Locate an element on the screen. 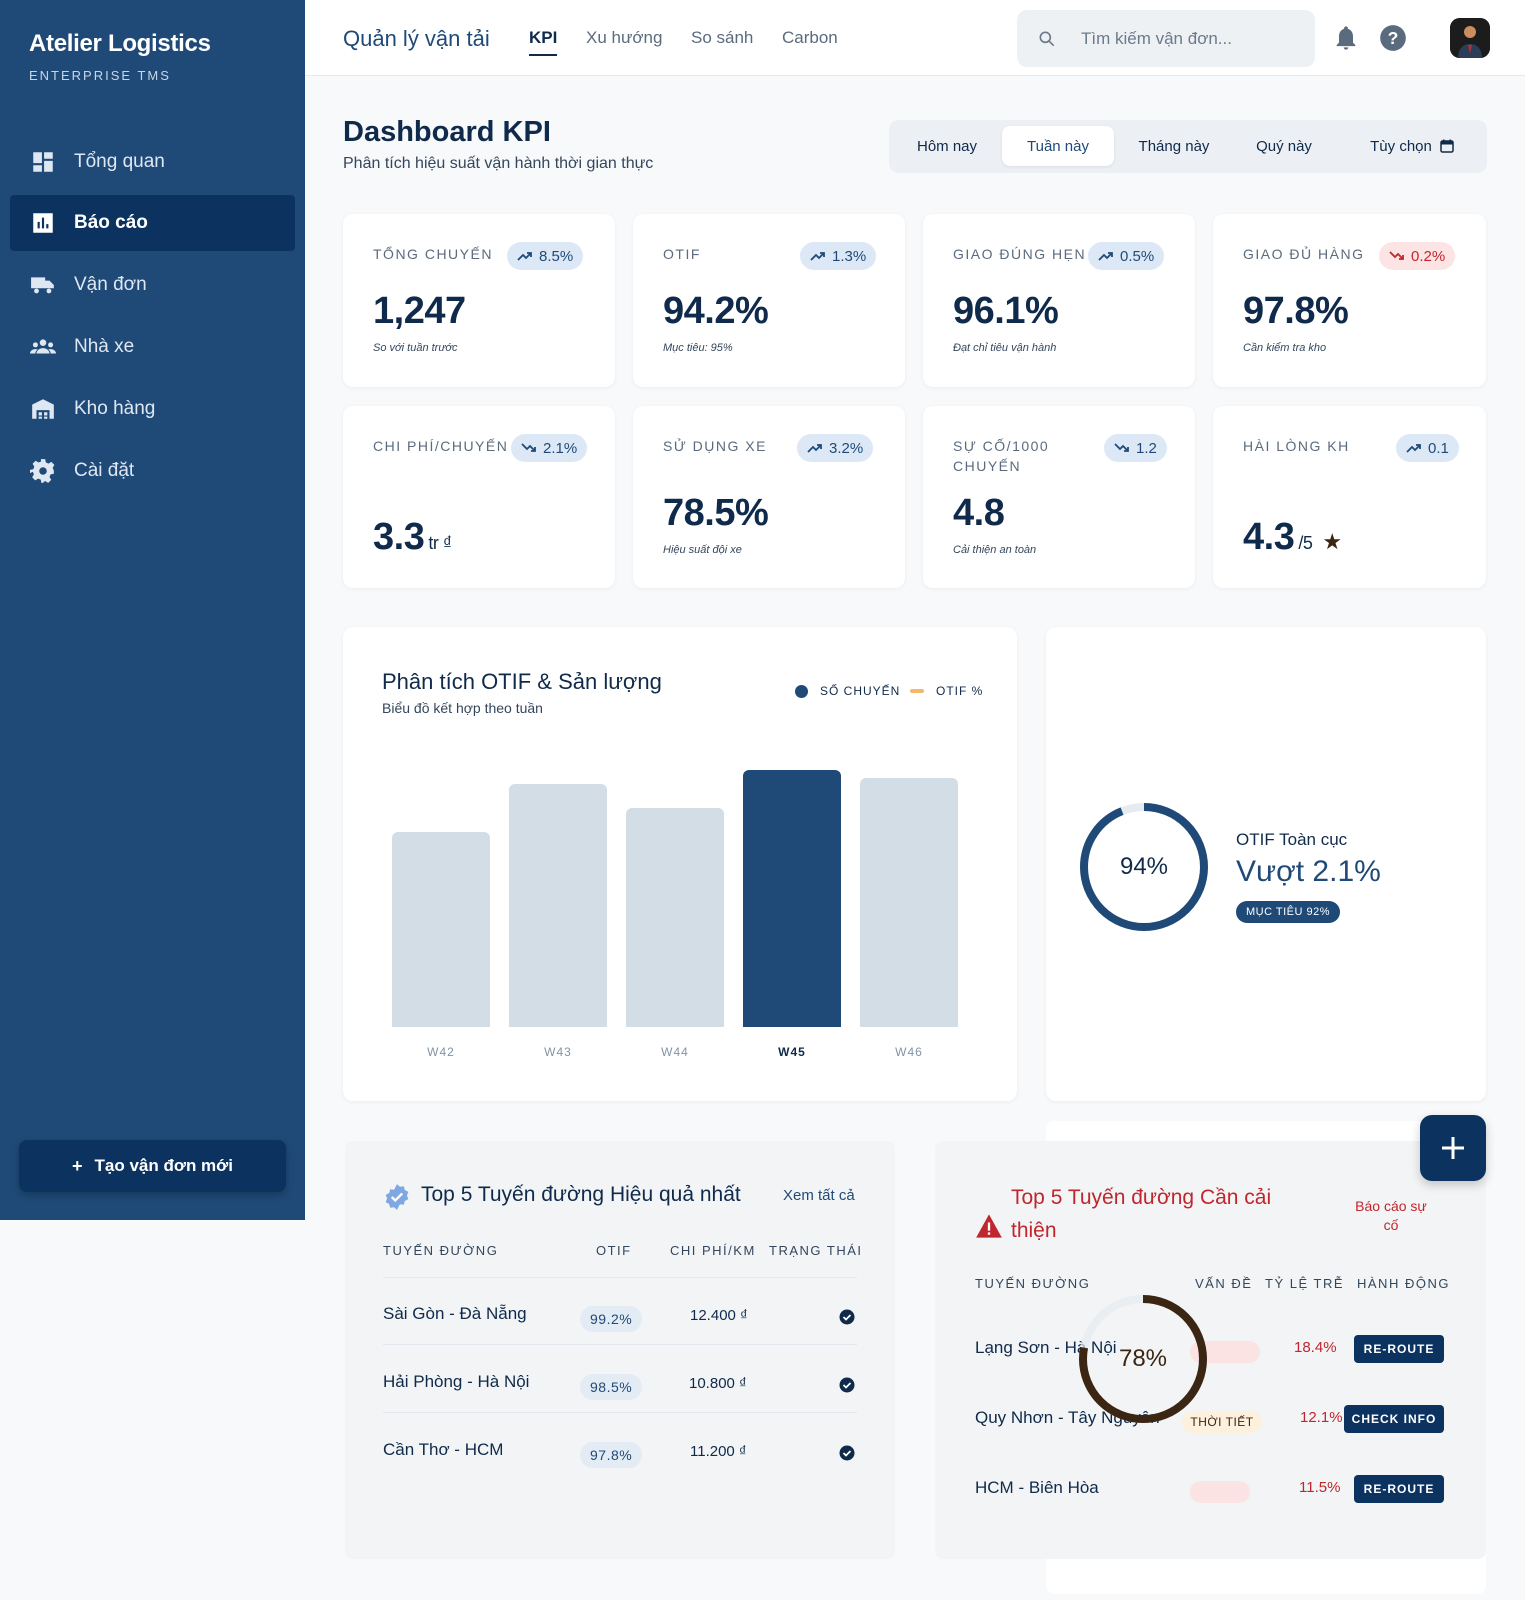 The width and height of the screenshot is (1525, 1600). cost-value: 12.400 ₫ is located at coordinates (719, 1315).